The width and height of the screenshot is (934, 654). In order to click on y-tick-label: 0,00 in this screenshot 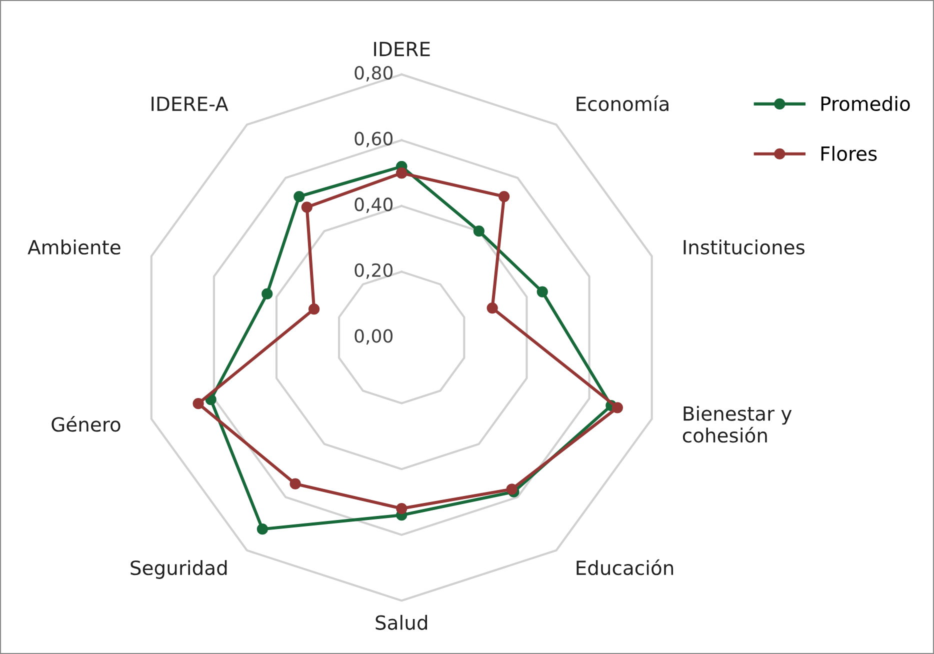, I will do `click(373, 337)`.